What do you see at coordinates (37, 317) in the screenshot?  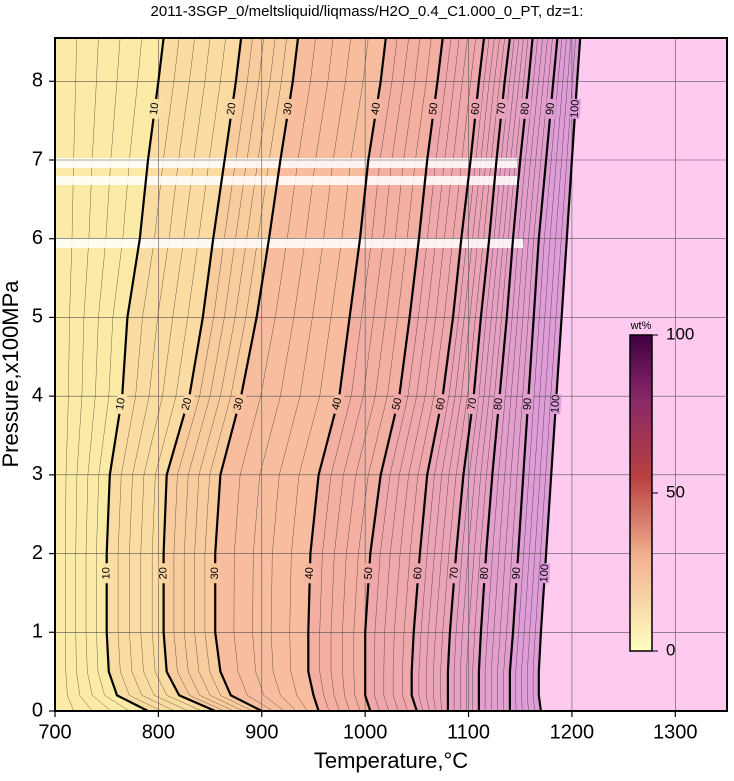 I see `y-tick-label: 5` at bounding box center [37, 317].